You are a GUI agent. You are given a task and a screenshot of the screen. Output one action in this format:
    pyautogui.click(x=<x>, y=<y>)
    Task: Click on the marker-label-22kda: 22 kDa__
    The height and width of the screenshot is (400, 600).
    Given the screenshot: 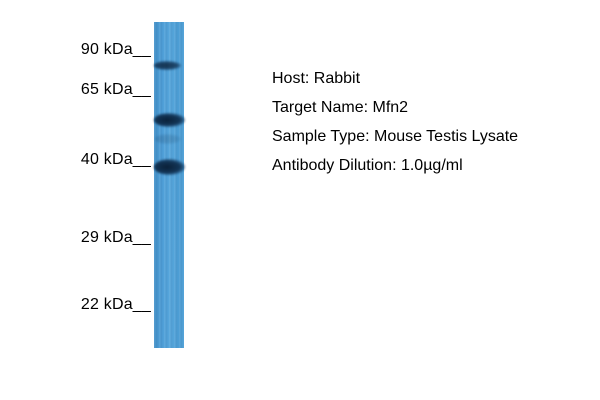 What is the action you would take?
    pyautogui.click(x=115, y=304)
    